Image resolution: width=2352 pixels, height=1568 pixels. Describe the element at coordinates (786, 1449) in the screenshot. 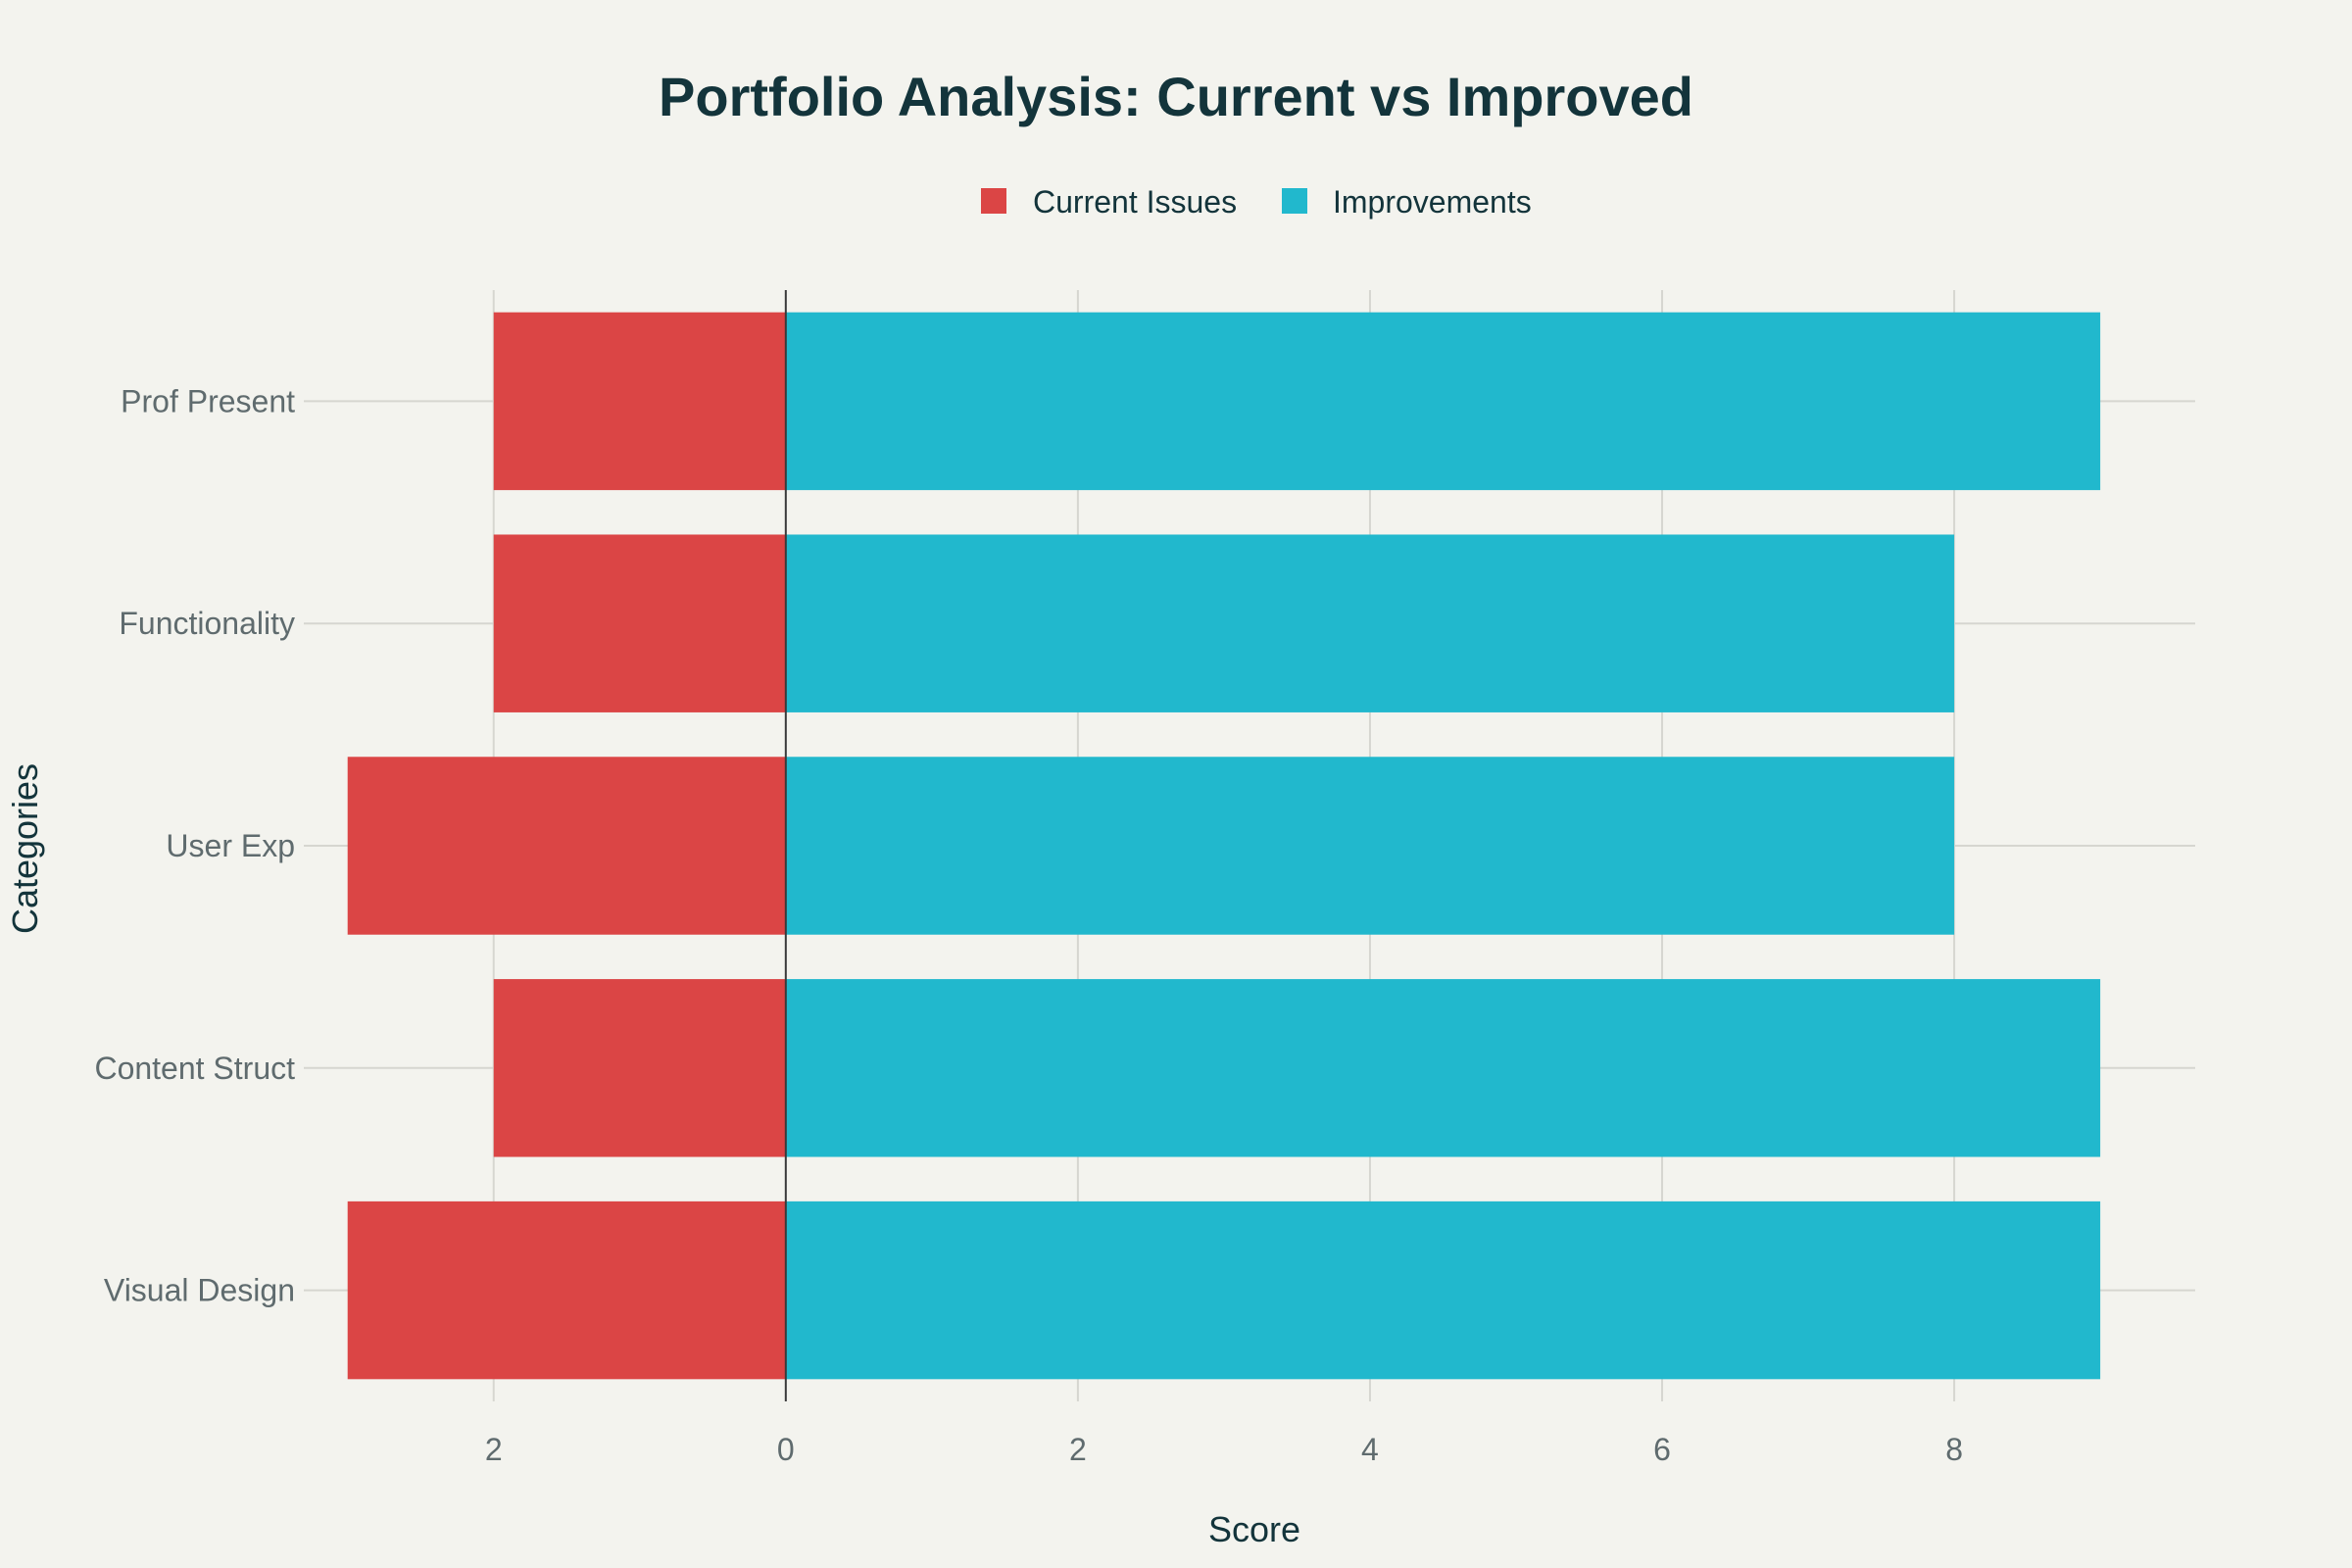

I see `x-tick-label: 0` at that location.